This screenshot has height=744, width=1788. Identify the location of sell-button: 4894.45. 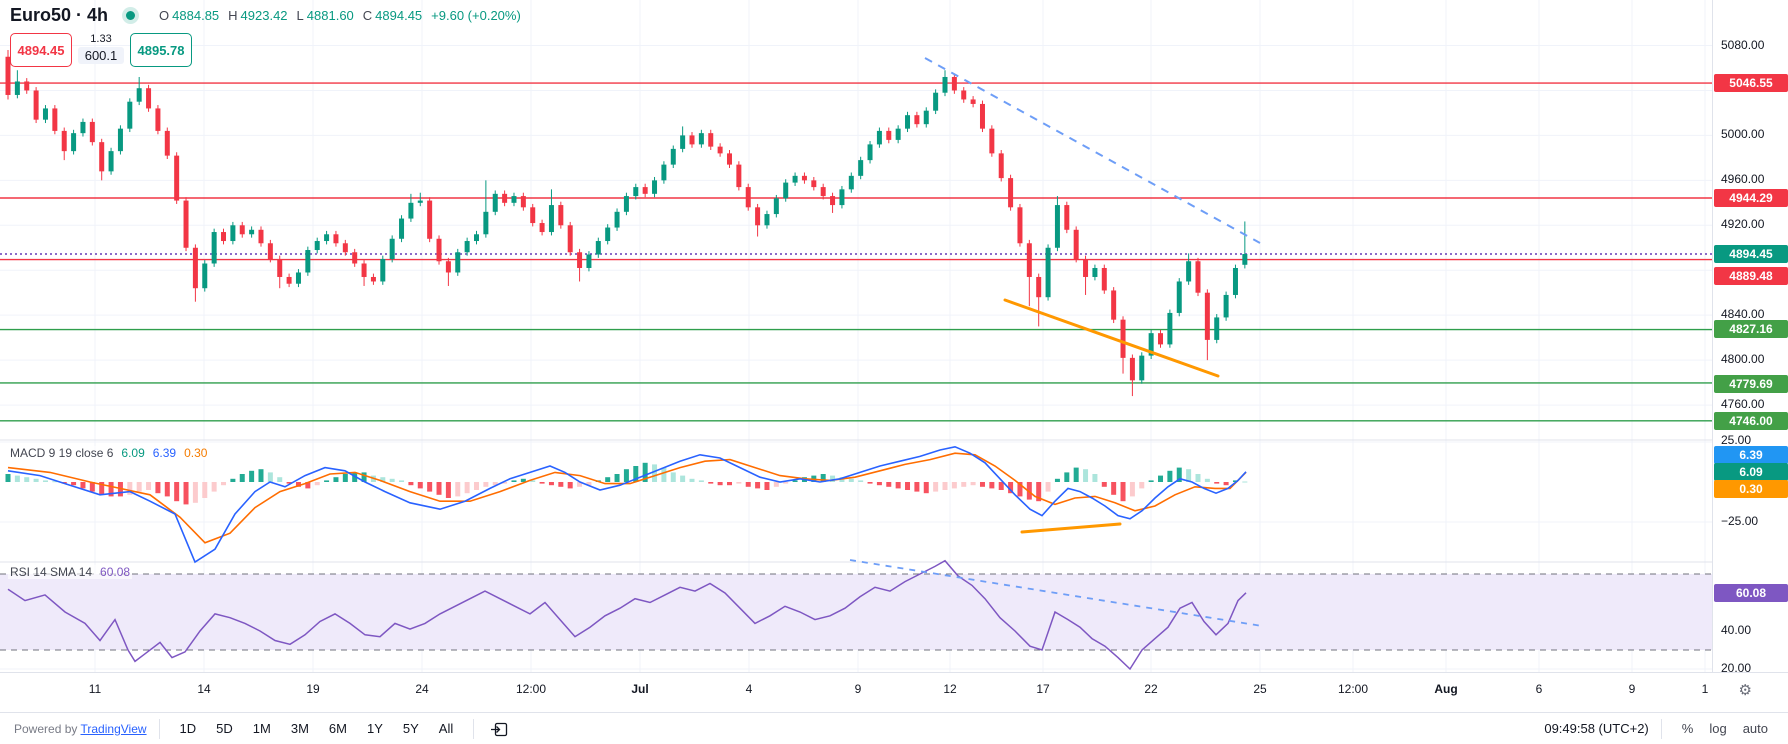
(41, 50).